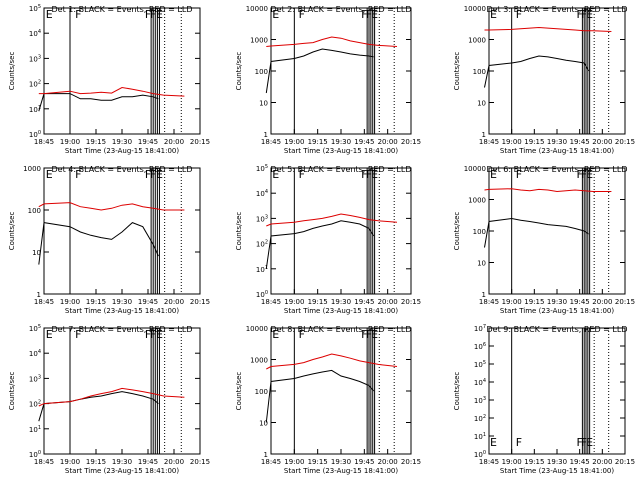 Image resolution: width=640 pixels, height=480 pixels. Describe the element at coordinates (122, 169) in the screenshot. I see `panel-title: Det 4: BLACK = Events, RED = LLD` at that location.